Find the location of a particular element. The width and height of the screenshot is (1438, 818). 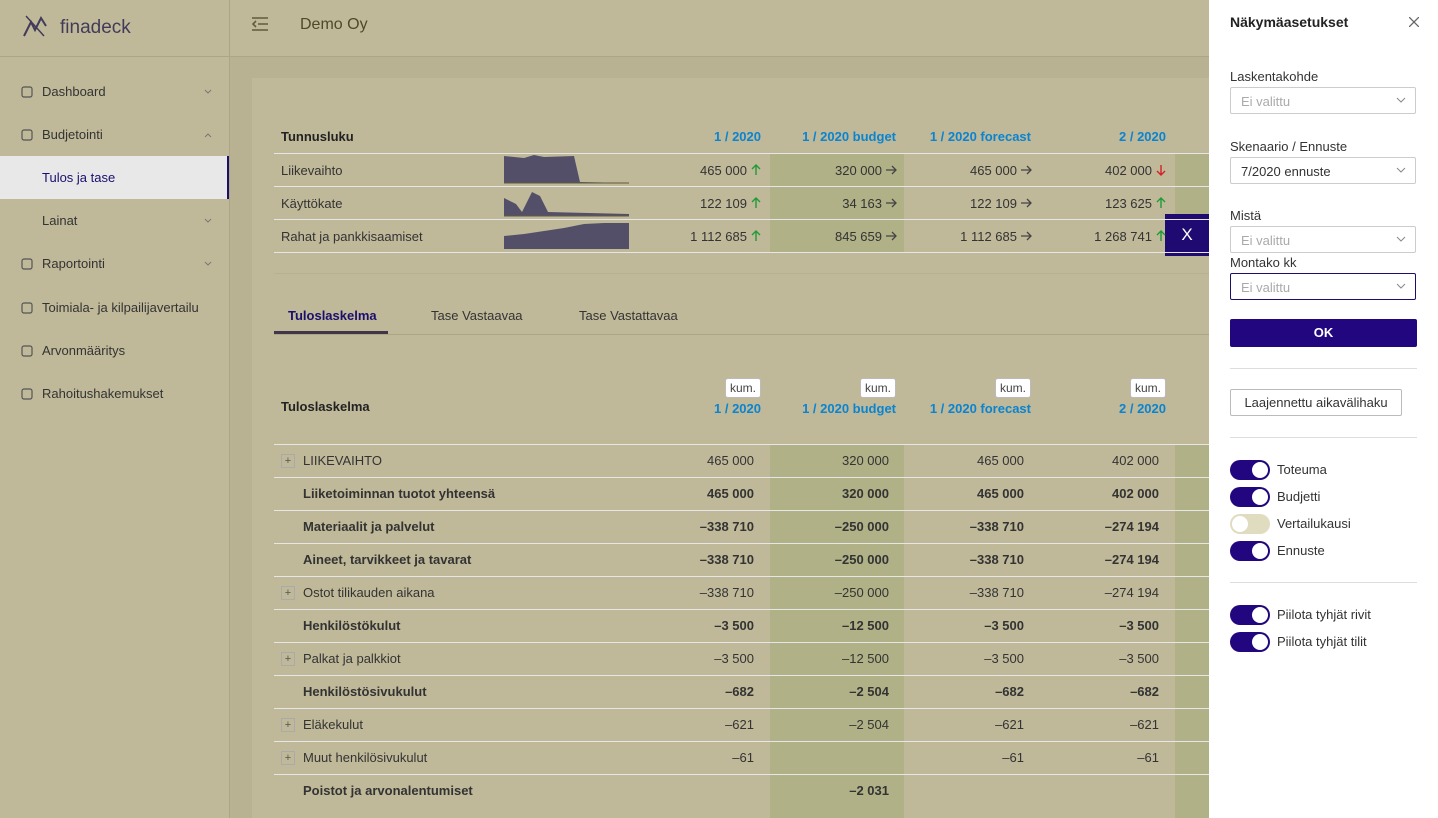

toggle-label: Piilota tyhjät rivit is located at coordinates (1324, 614).